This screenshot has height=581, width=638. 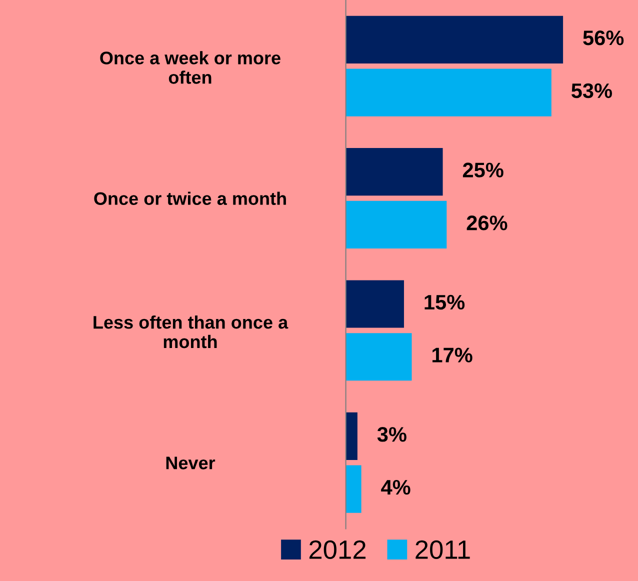 What do you see at coordinates (190, 67) in the screenshot?
I see `y-tick-label: Once a week or more often` at bounding box center [190, 67].